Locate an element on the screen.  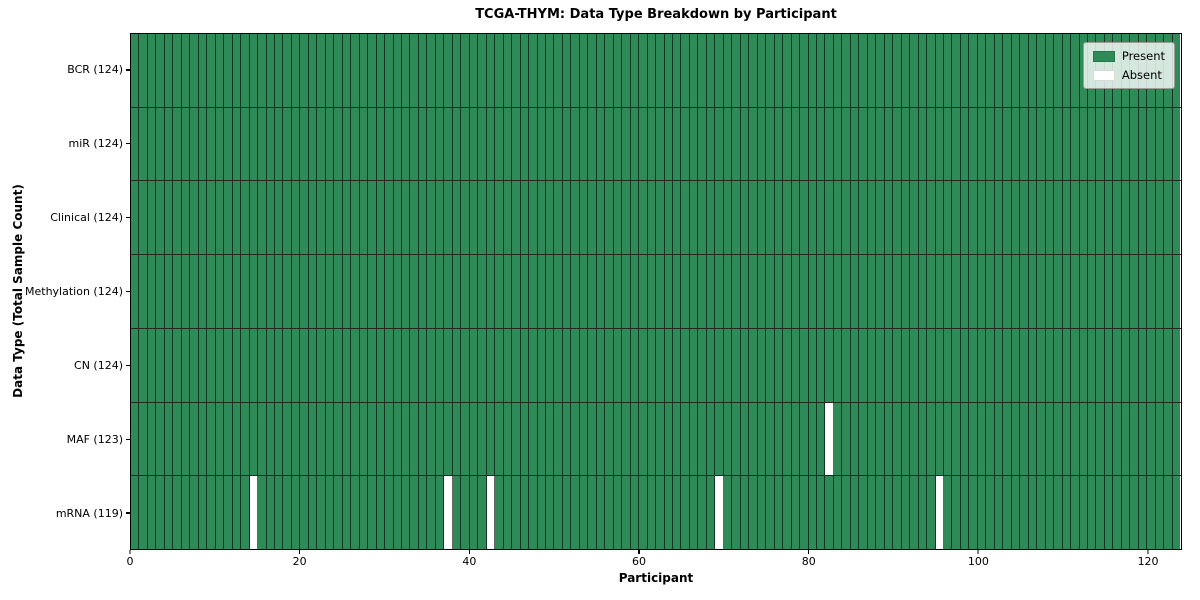
y-tick-label: BCR (124) is located at coordinates (95, 70).